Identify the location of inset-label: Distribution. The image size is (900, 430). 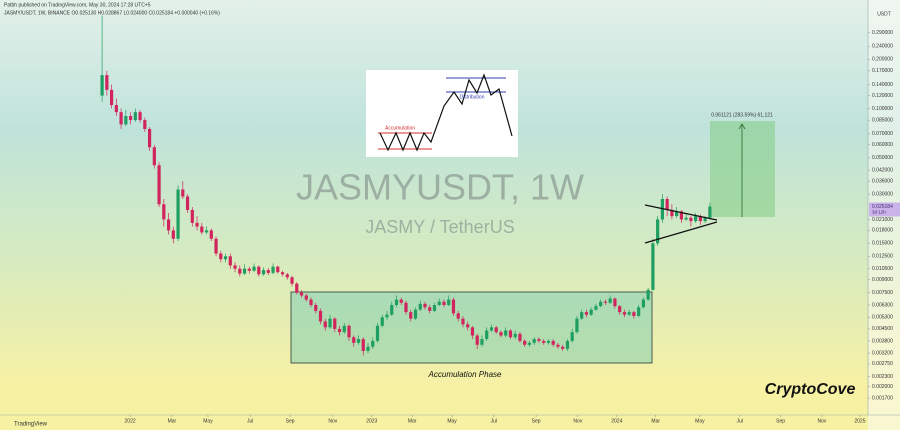
(471, 97).